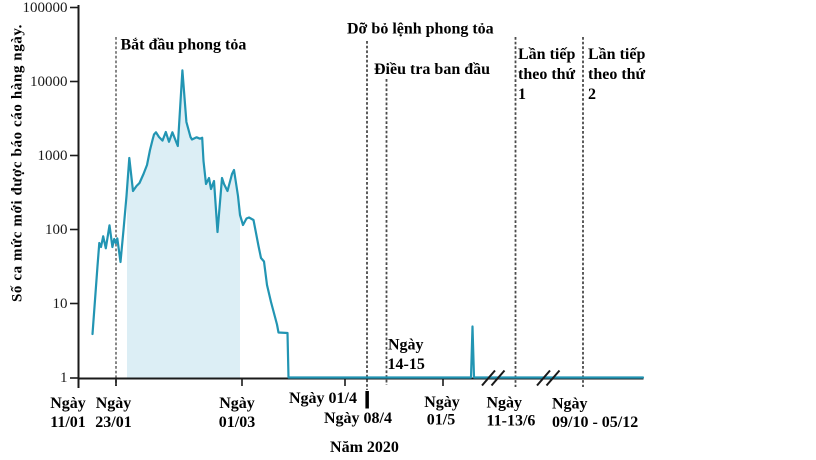  I want to click on svg-text: 2, so click(592, 94).